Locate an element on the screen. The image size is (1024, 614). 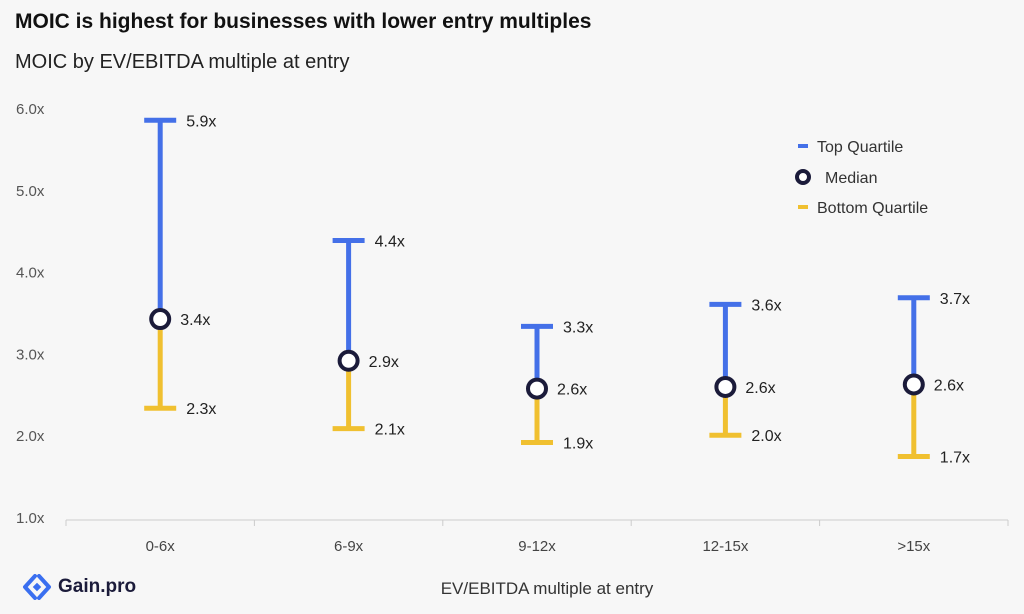
y-tick-label: 3.0x is located at coordinates (30, 354).